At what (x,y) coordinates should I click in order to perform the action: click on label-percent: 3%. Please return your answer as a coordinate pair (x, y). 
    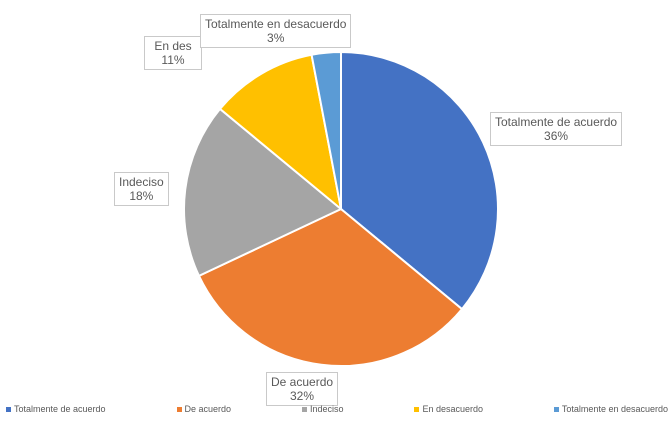
    Looking at the image, I should click on (276, 38).